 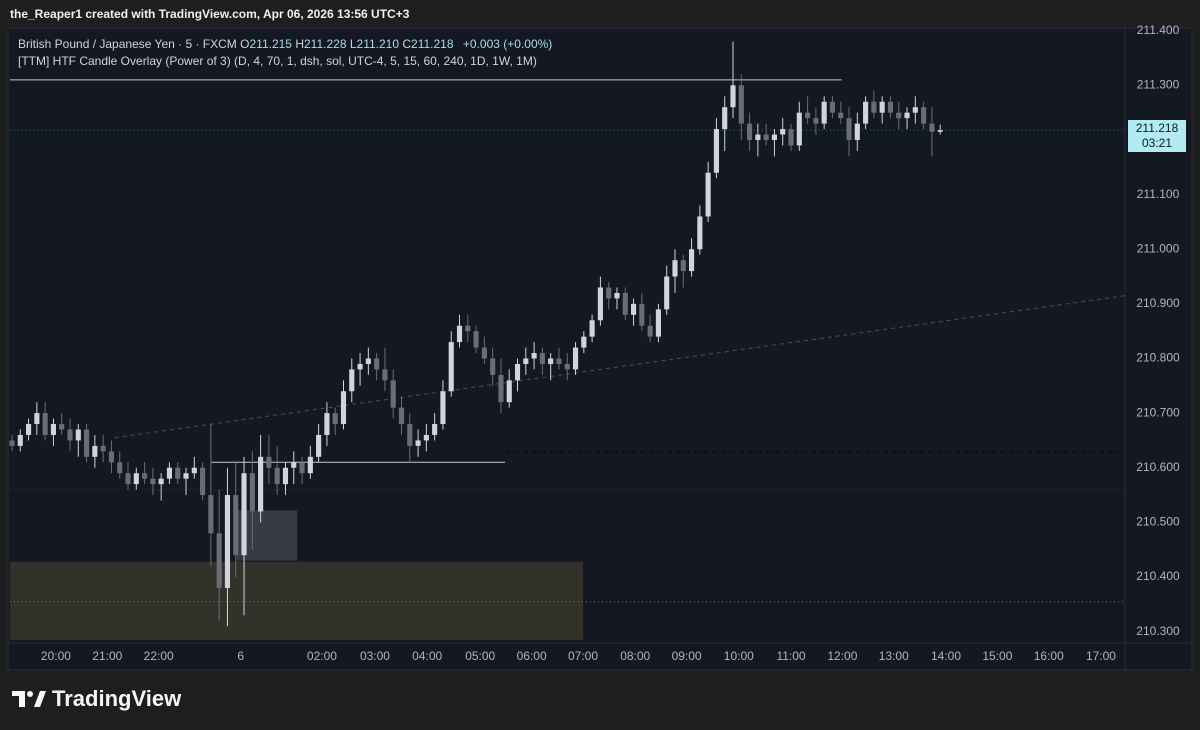 I want to click on x-tick-label: 11:00, so click(x=790, y=656).